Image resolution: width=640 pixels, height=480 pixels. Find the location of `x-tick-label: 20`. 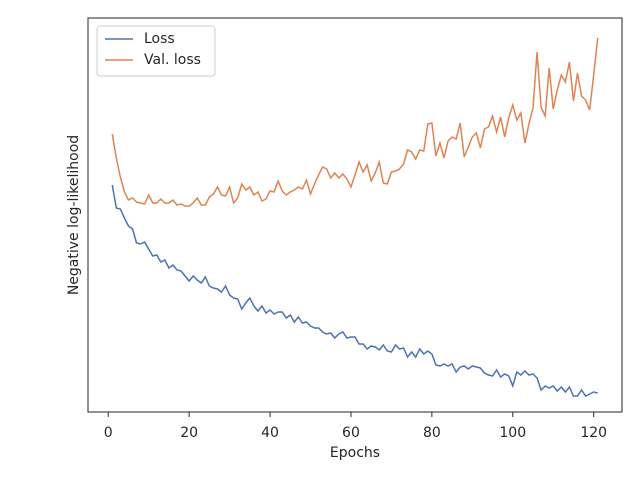

x-tick-label: 20 is located at coordinates (189, 433).